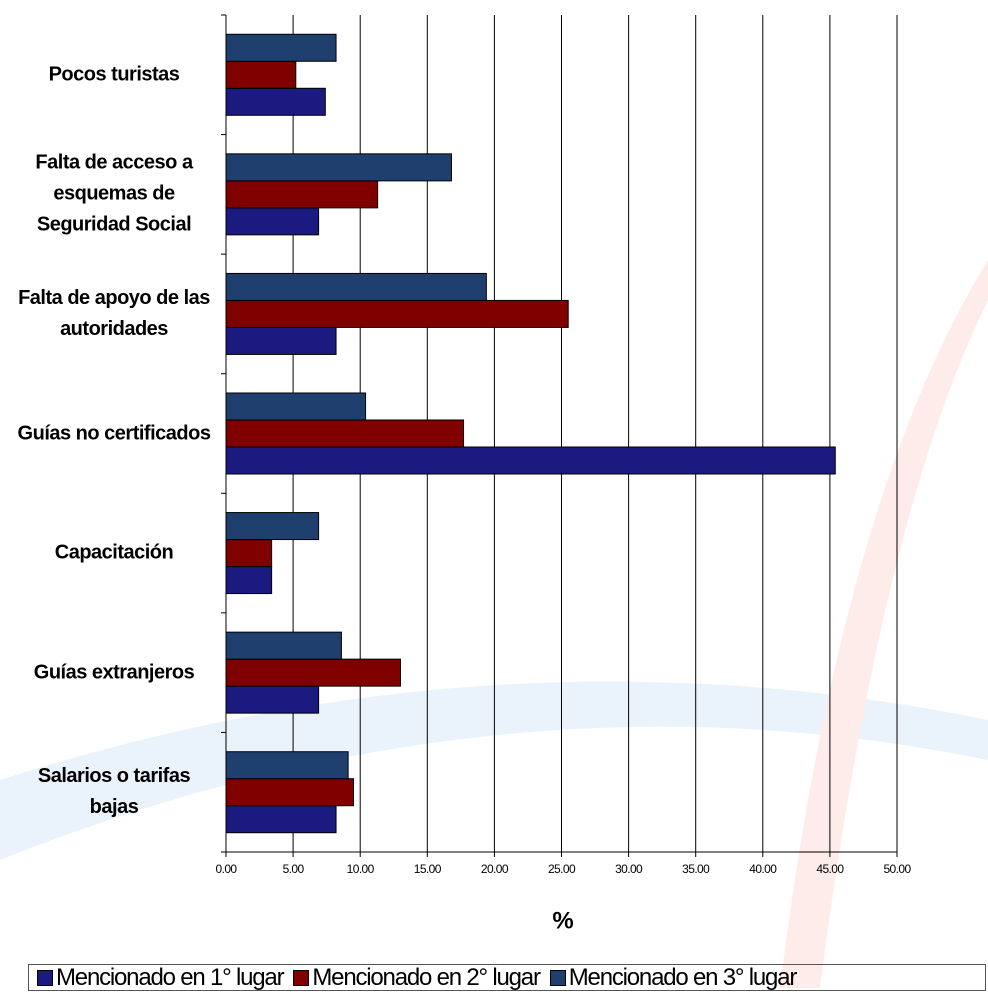 The height and width of the screenshot is (992, 988). Describe the element at coordinates (114, 74) in the screenshot. I see `category-label: Pocos turistas` at that location.